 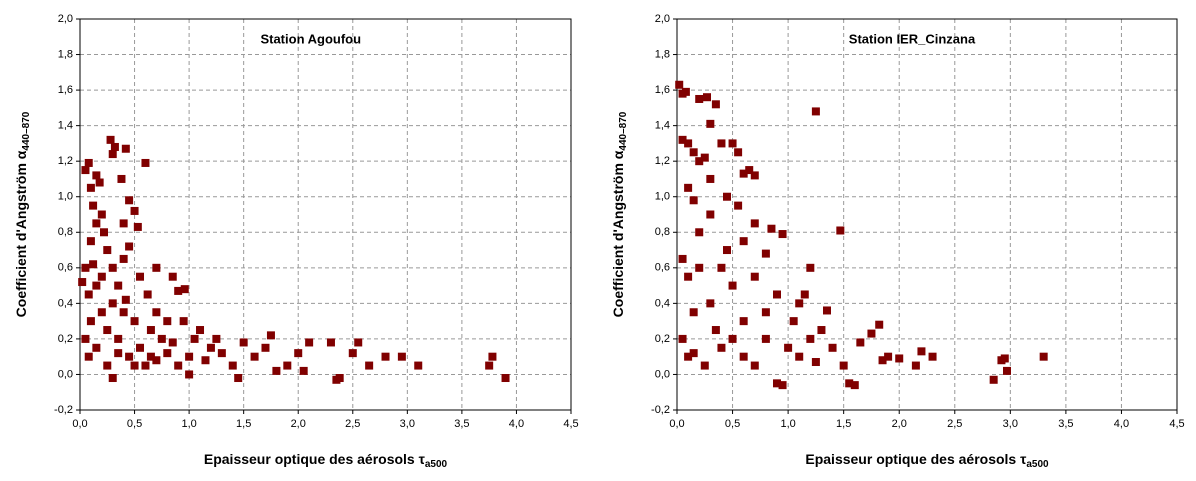 I want to click on x-tick-label: 3,5, so click(x=461, y=424).